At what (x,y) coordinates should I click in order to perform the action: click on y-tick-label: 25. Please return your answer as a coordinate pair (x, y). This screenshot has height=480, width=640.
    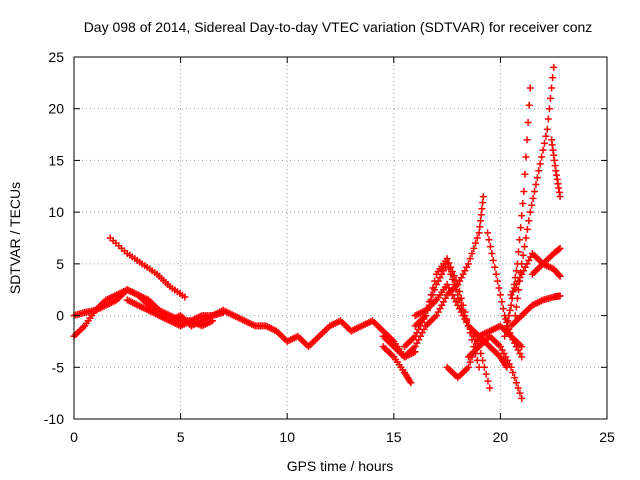
    Looking at the image, I should click on (56, 57).